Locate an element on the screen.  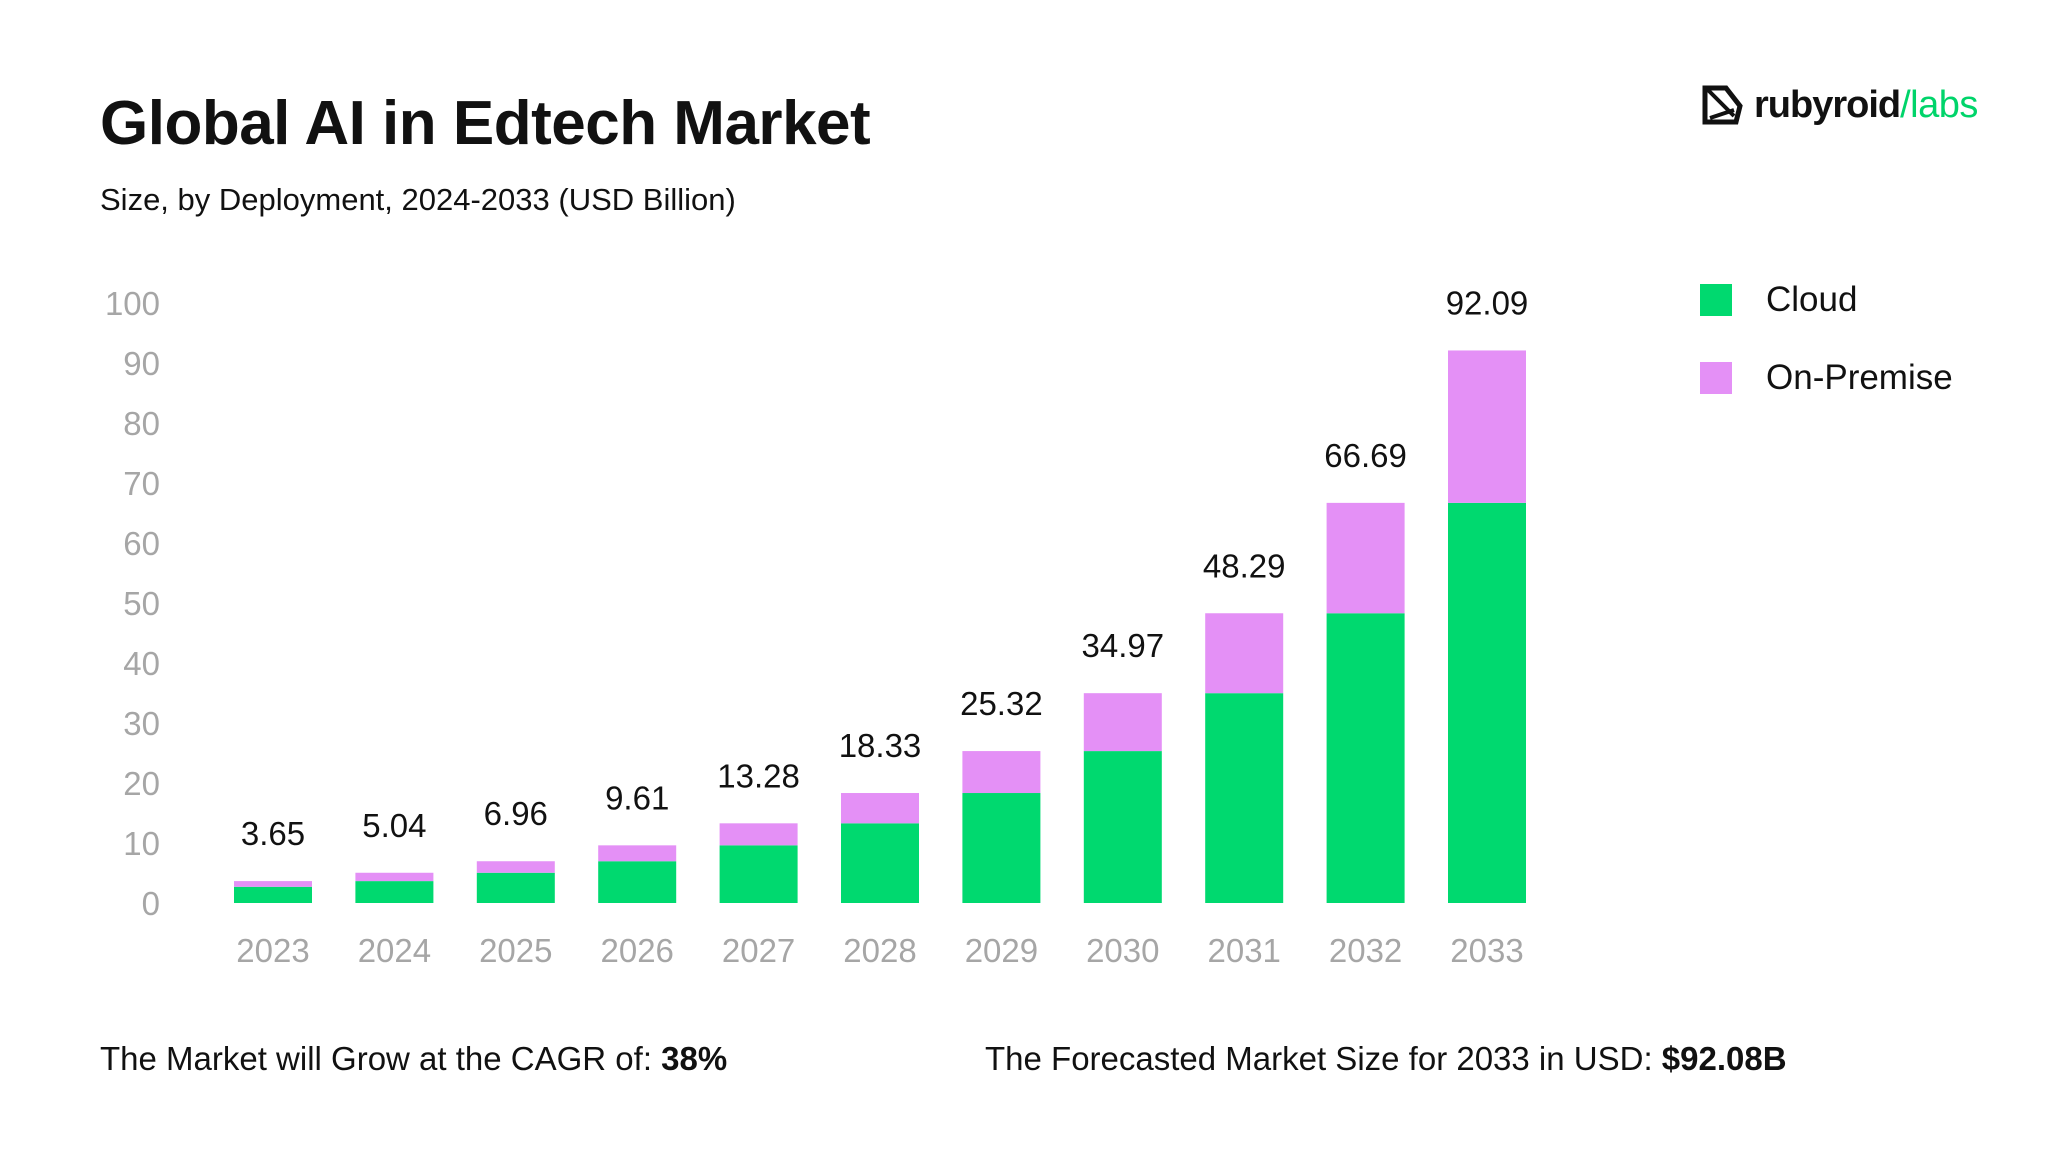
bar-on-premise-2032 is located at coordinates (1365, 558).